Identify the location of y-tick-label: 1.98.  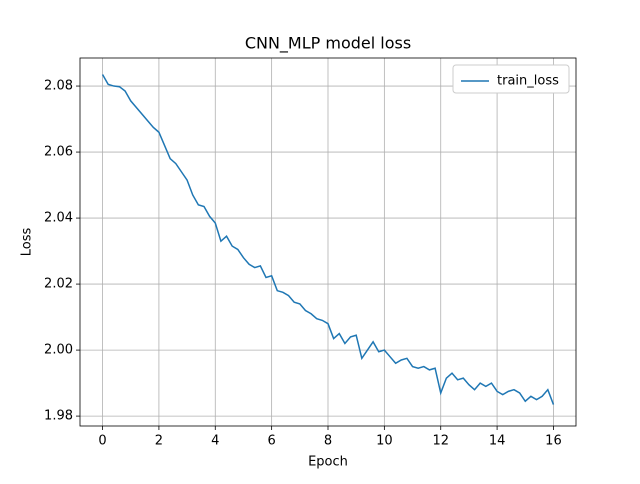
(58, 416).